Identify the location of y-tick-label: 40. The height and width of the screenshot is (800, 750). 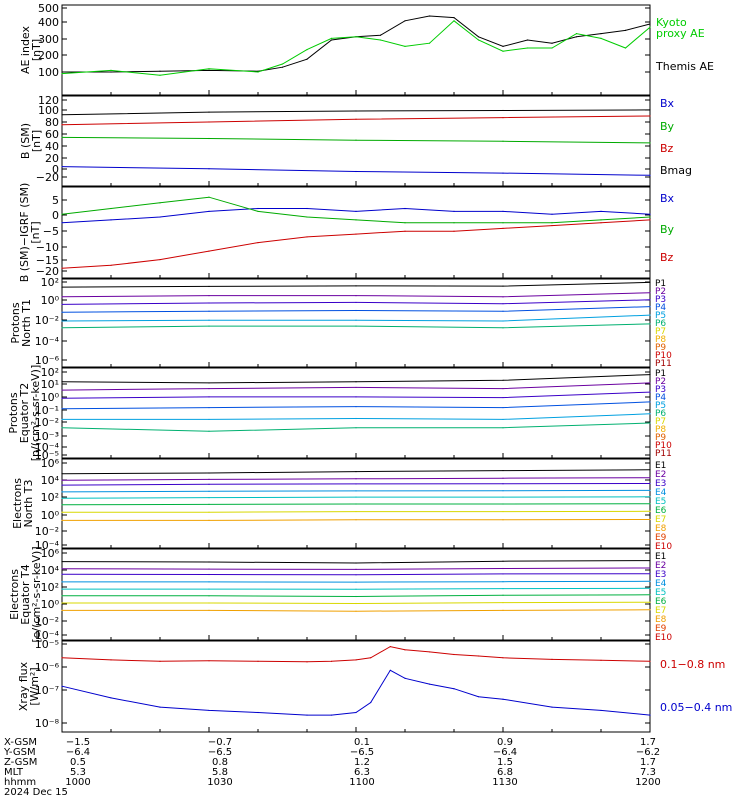
(52, 146).